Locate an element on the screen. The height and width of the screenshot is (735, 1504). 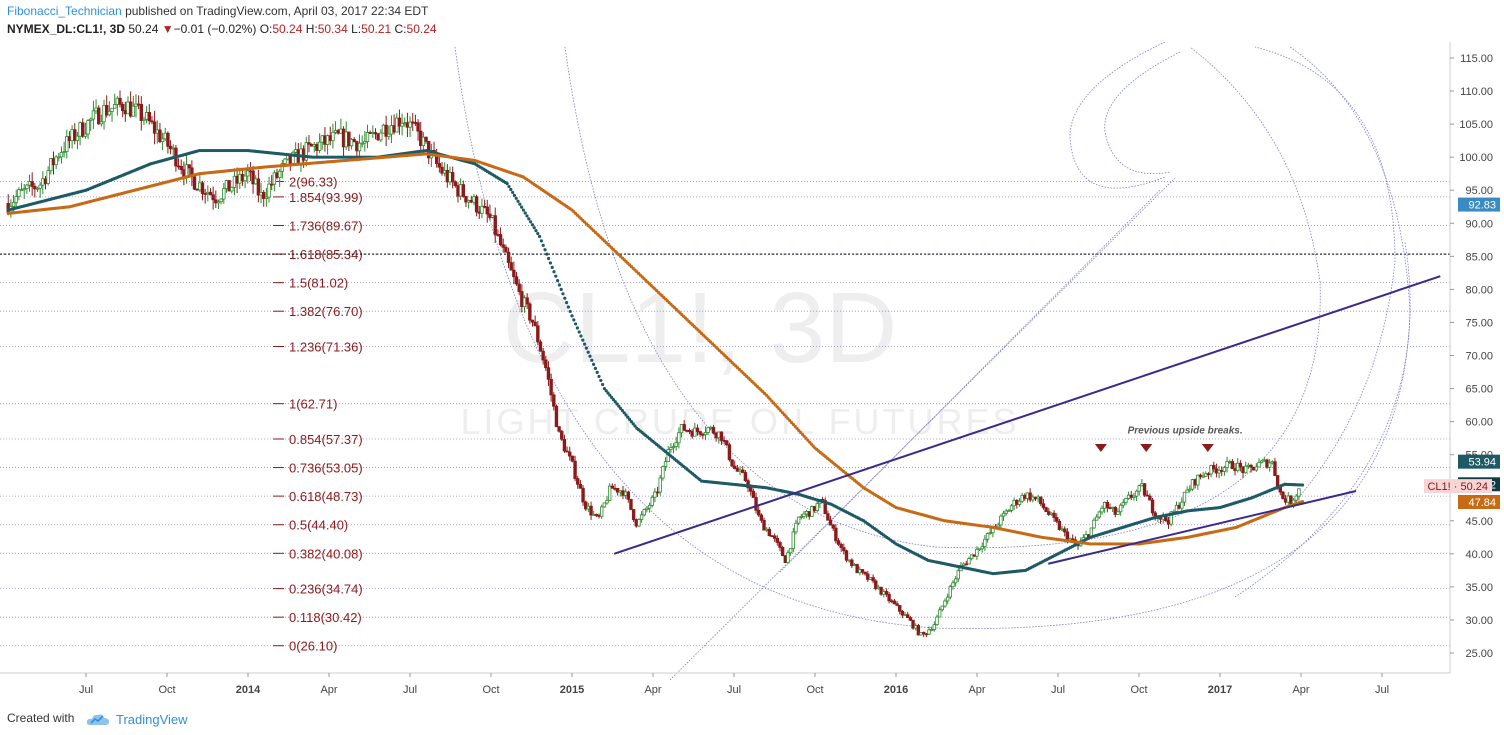
fib-label: 2(96.33) is located at coordinates (313, 181).